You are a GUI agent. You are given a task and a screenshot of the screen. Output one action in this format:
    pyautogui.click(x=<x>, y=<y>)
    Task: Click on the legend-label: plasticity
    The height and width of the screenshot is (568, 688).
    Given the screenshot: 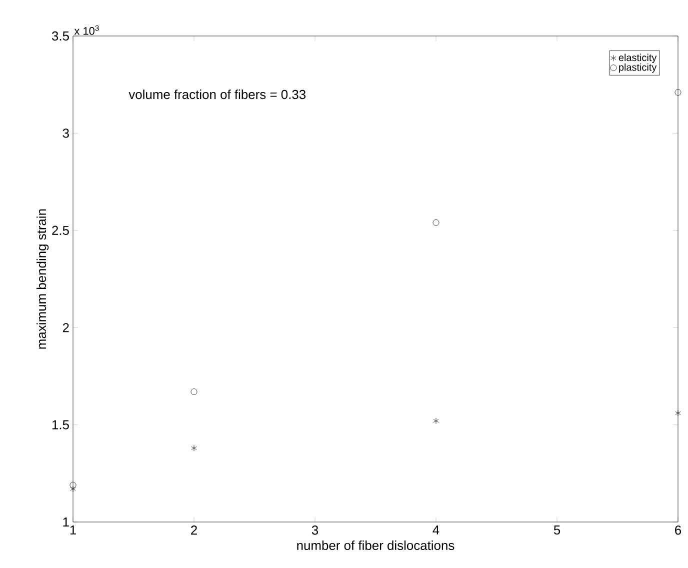 What is the action you would take?
    pyautogui.click(x=638, y=68)
    